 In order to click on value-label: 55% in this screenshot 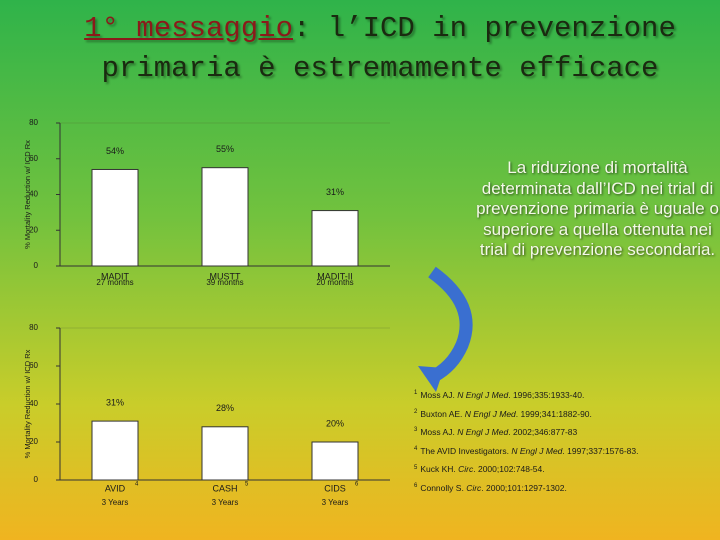, I will do `click(225, 149)`.